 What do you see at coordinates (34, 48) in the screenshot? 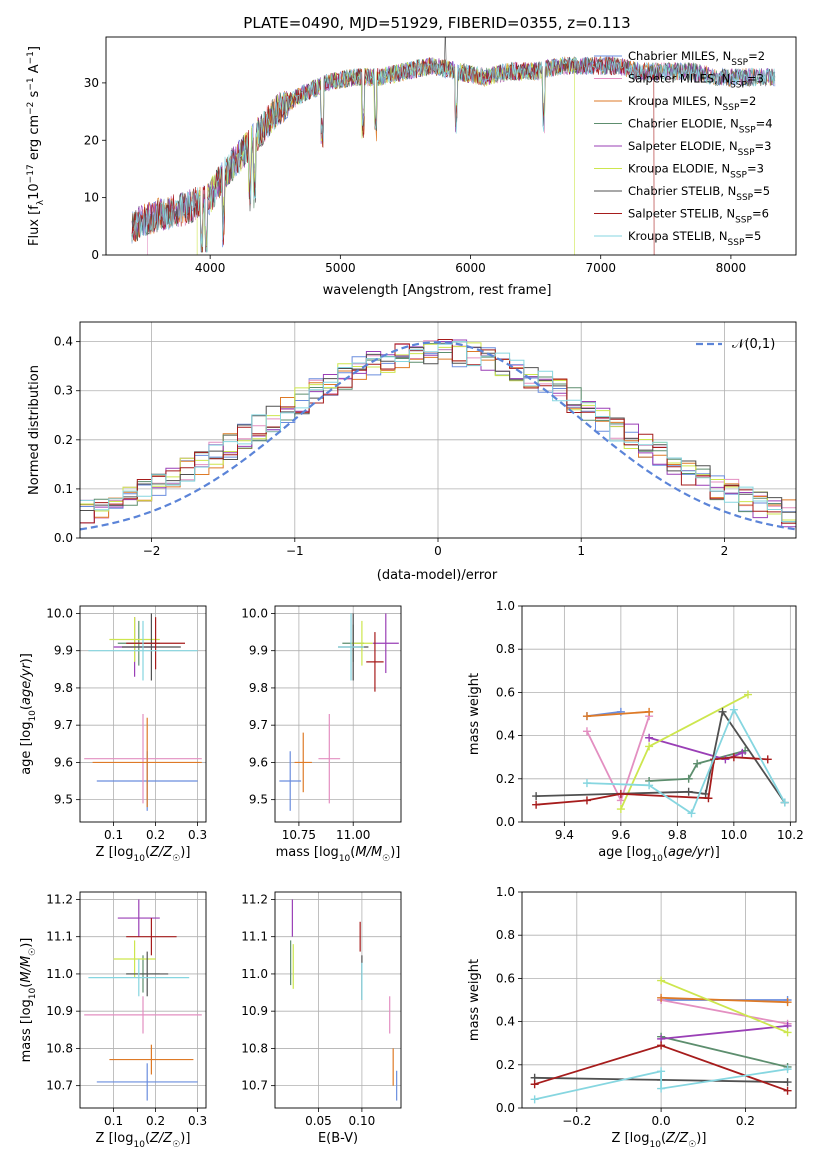
I see `label-part: ]` at bounding box center [34, 48].